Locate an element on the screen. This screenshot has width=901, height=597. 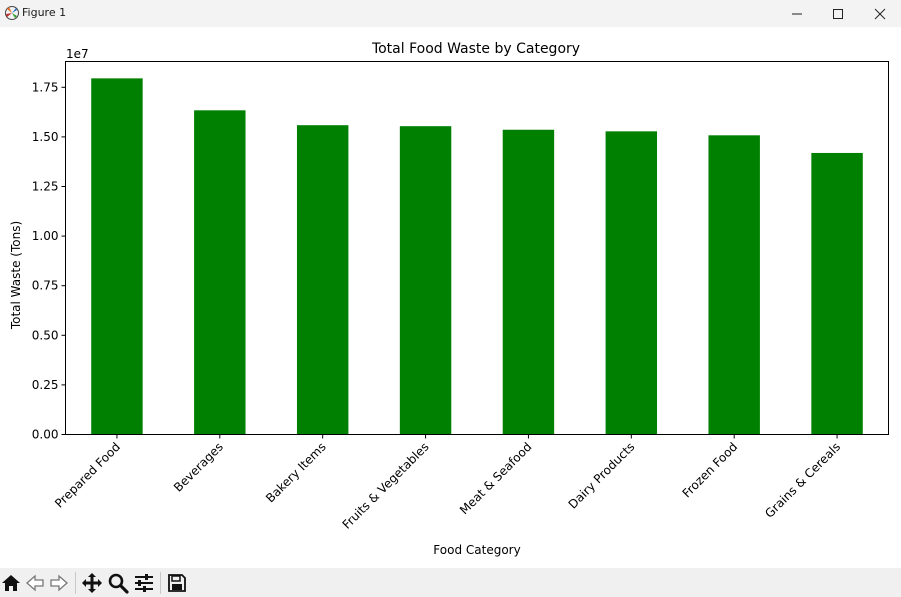
zoom-button is located at coordinates (118, 583).